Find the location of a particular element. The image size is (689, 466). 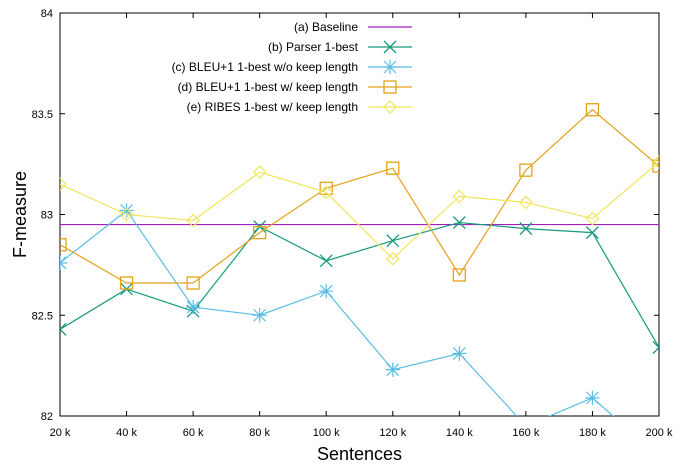

x-tick-label: 40 k is located at coordinates (126, 433).